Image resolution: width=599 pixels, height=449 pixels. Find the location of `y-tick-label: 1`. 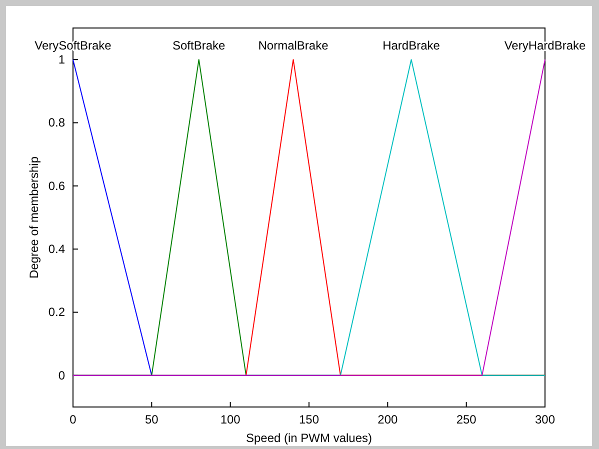

y-tick-label: 1 is located at coordinates (62, 59).